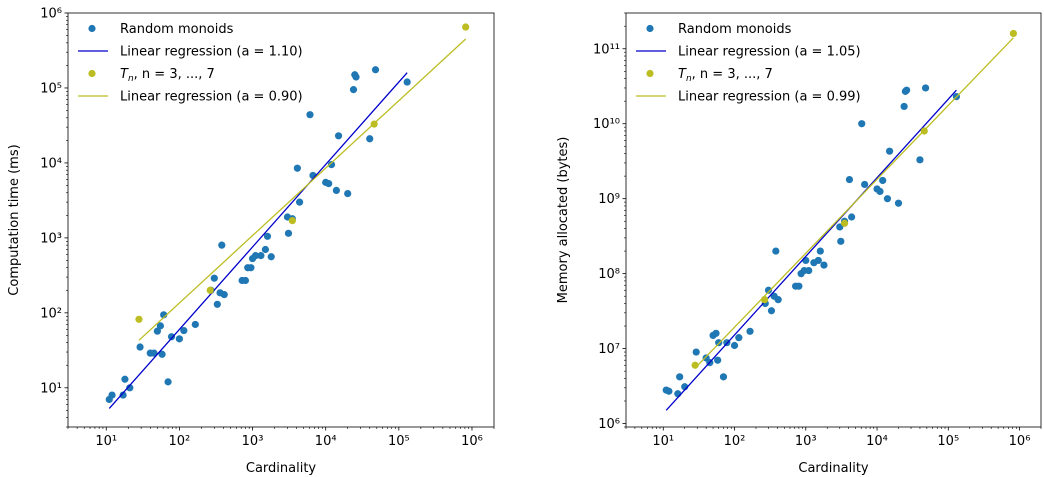  Describe the element at coordinates (748, 52) in the screenshot. I see `legend-item: Linear regression (a = 1.05)` at that location.